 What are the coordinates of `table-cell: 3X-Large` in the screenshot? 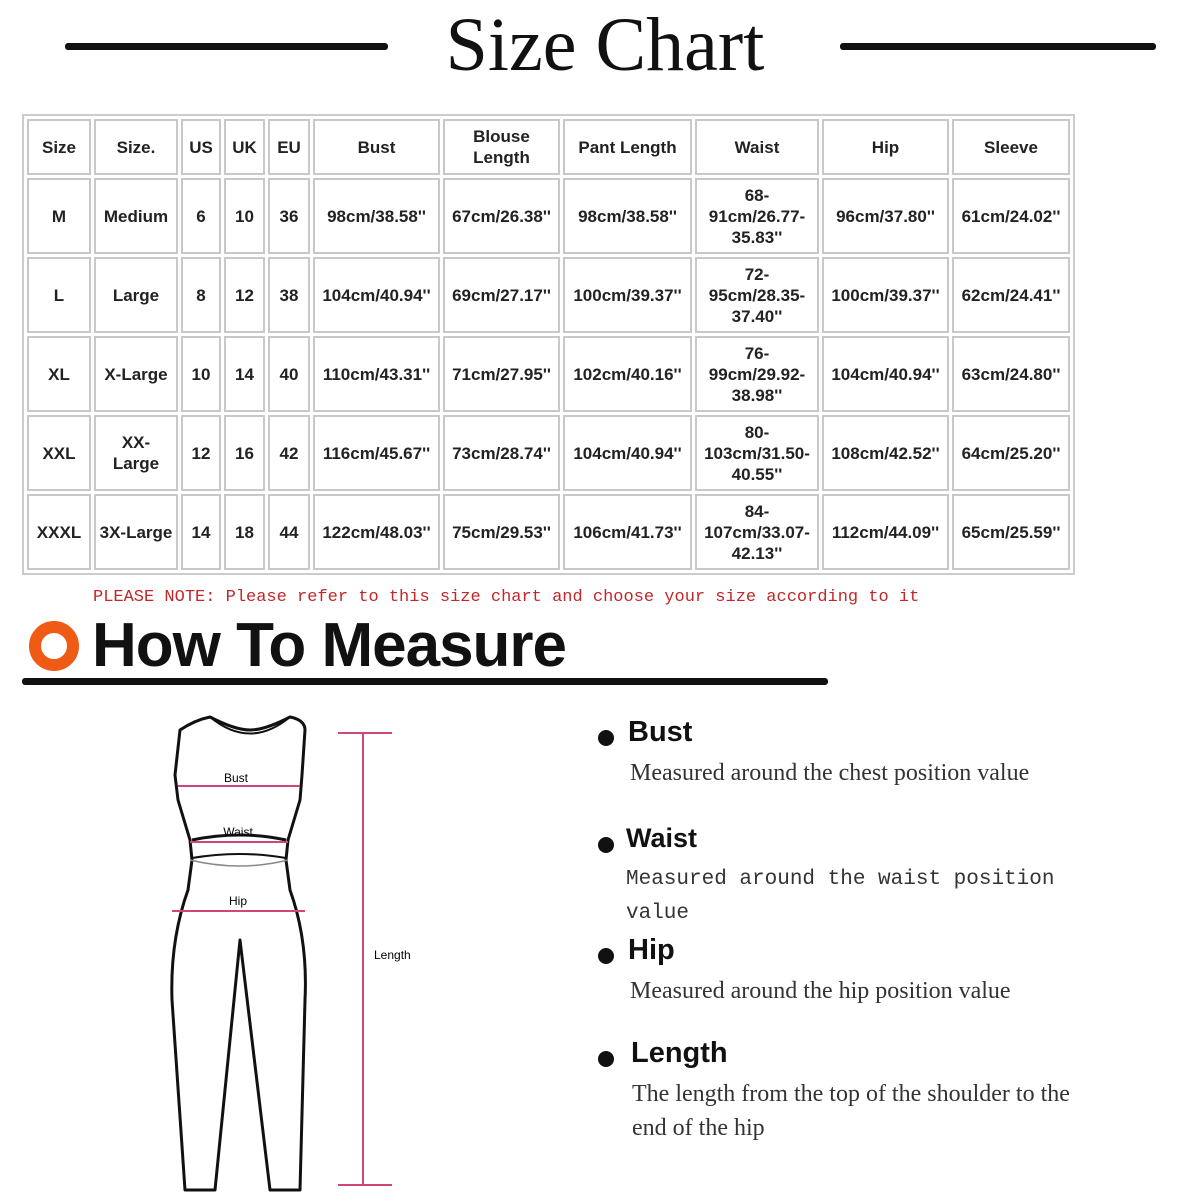 It's located at (136, 532).